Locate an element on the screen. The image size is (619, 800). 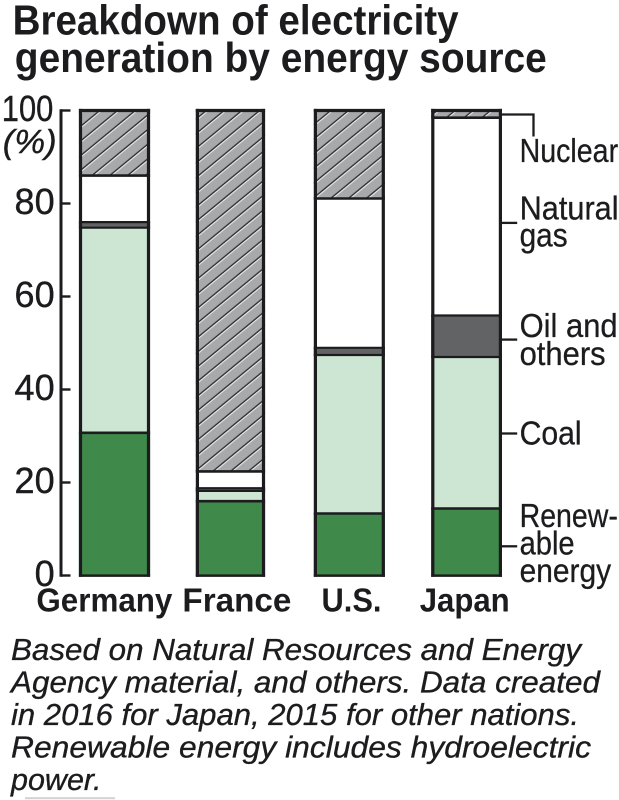
svg-text: France is located at coordinates (236, 601).